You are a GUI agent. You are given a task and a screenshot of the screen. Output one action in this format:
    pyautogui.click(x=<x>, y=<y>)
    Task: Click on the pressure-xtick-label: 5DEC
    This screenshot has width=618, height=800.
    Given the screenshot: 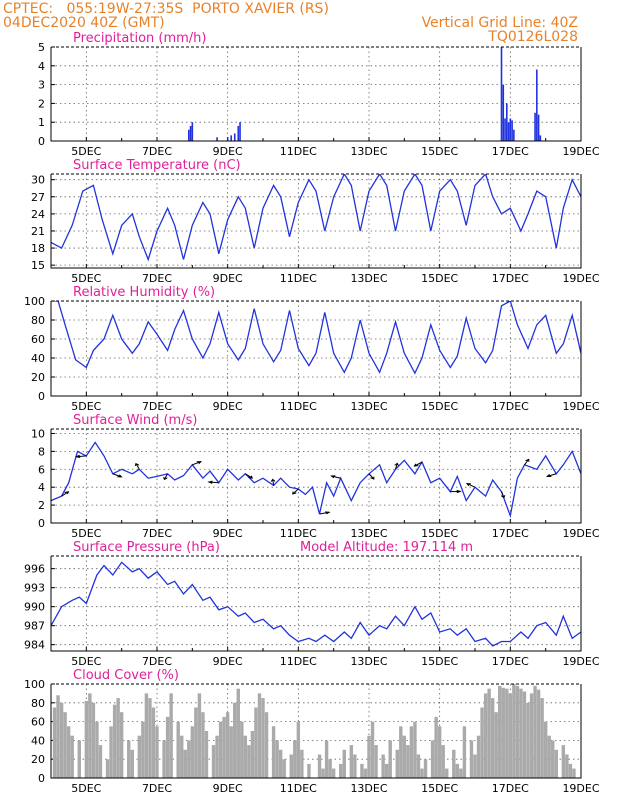 What is the action you would take?
    pyautogui.click(x=86, y=661)
    